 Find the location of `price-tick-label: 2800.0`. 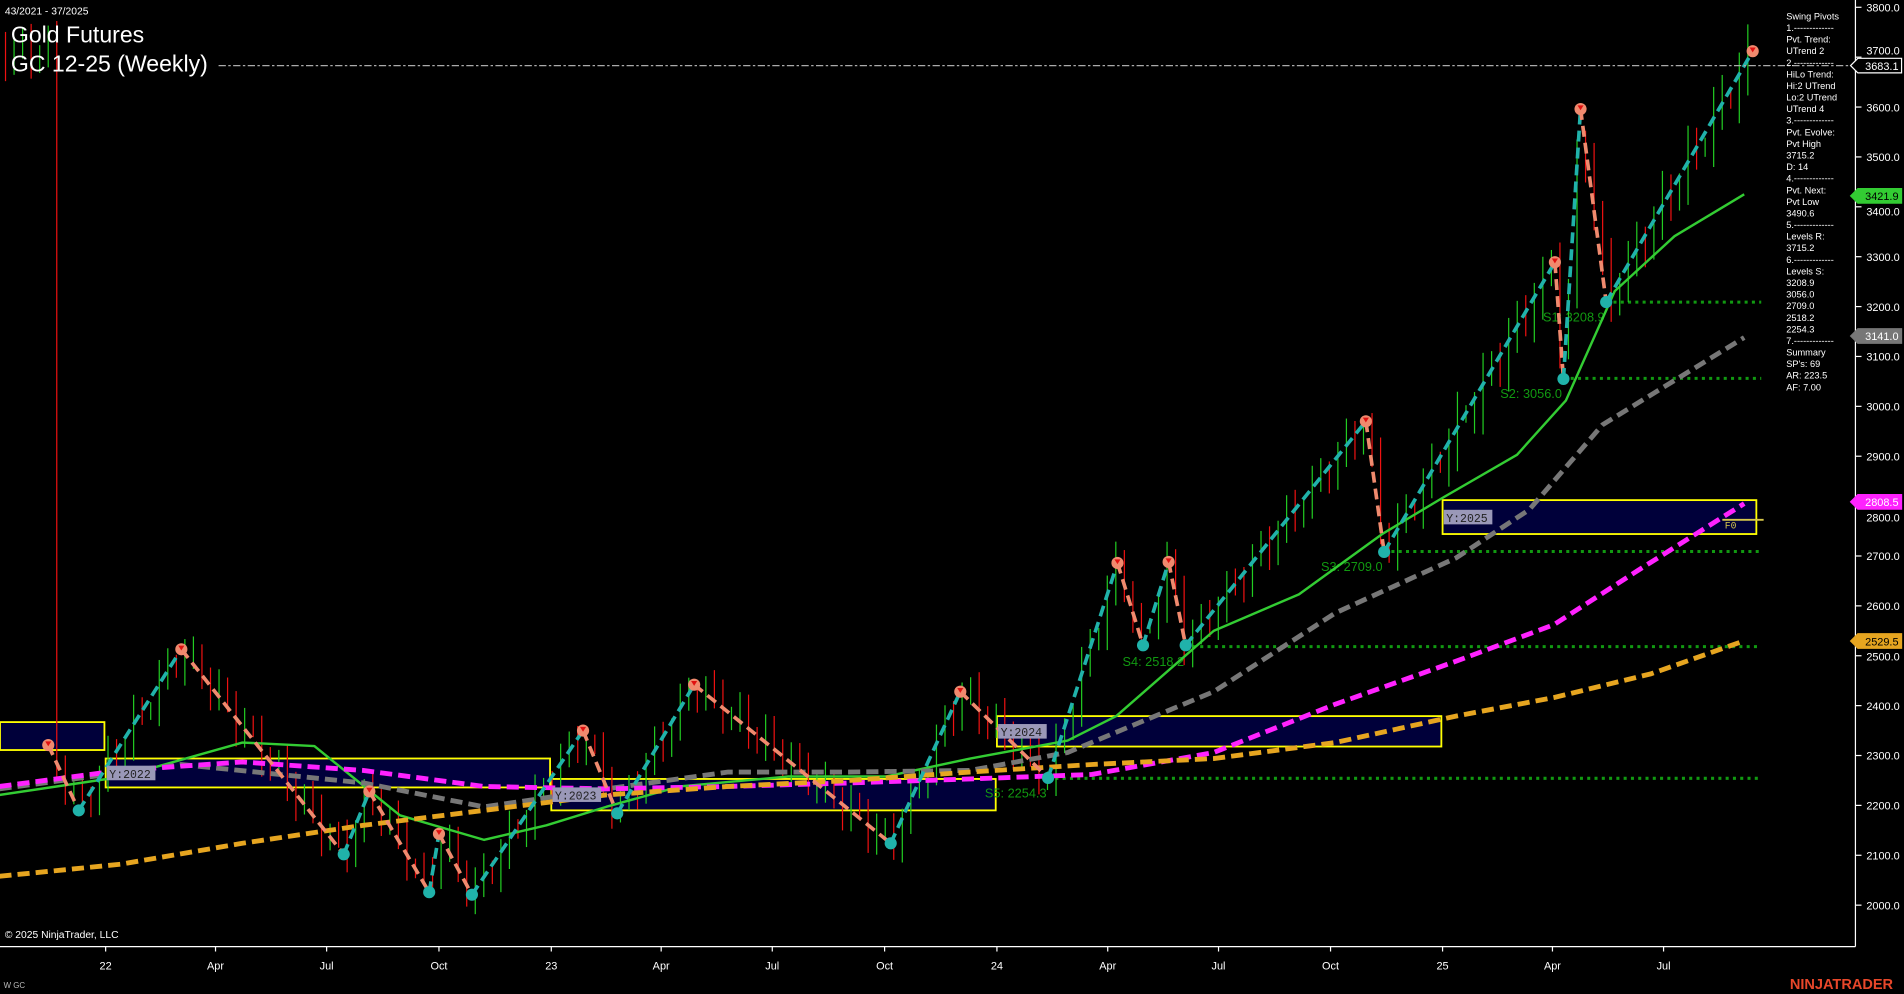

price-tick-label: 2800.0 is located at coordinates (1882, 518).